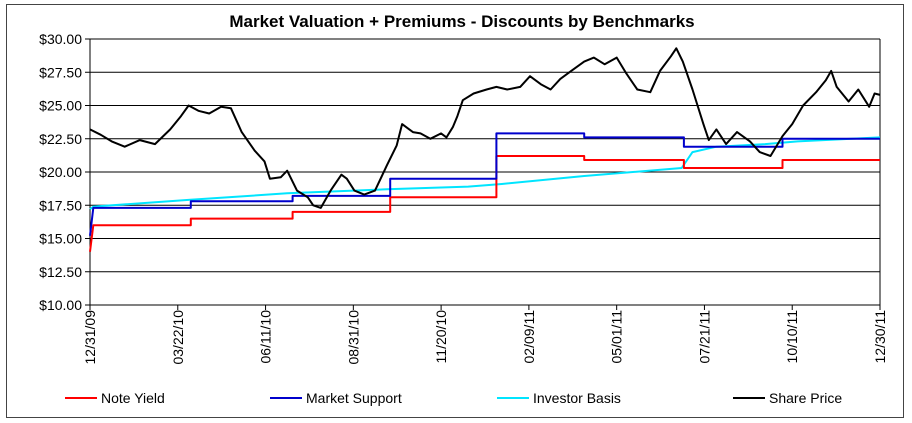 This screenshot has height=423, width=912. Describe the element at coordinates (60, 272) in the screenshot. I see `y-tick-label: $12.50` at that location.